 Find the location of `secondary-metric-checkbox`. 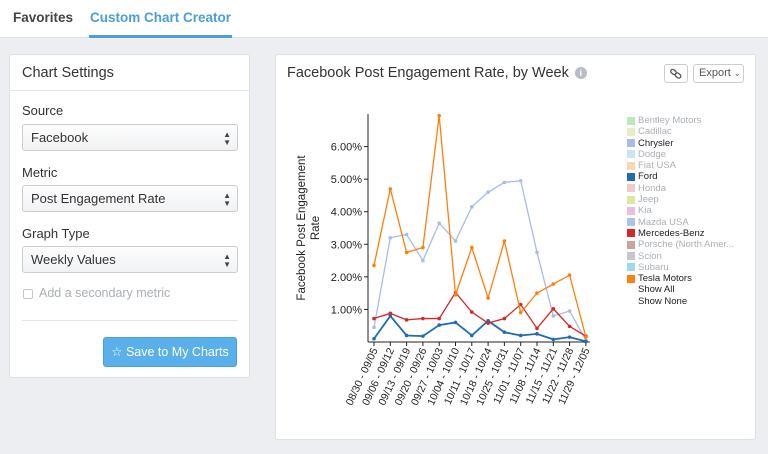

secondary-metric-checkbox is located at coordinates (28, 294).